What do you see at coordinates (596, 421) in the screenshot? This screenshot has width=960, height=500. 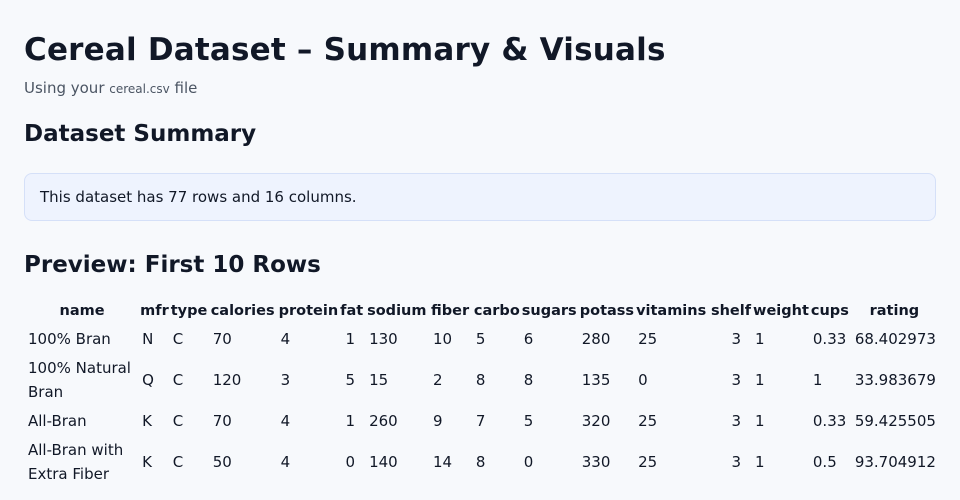 I see `table-cell: 320` at bounding box center [596, 421].